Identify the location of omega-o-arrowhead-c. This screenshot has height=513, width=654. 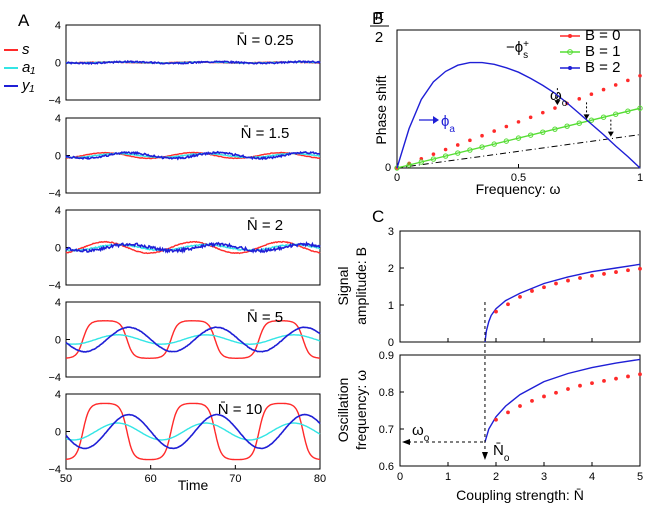
(406, 441).